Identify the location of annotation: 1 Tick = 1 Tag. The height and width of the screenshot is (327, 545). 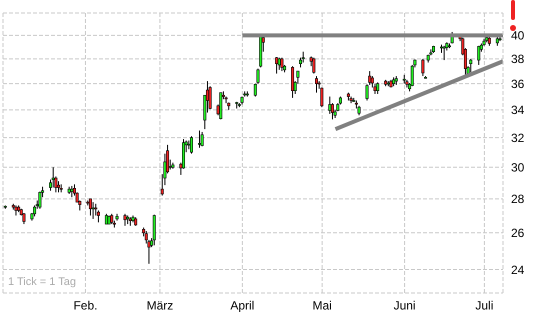
(42, 282).